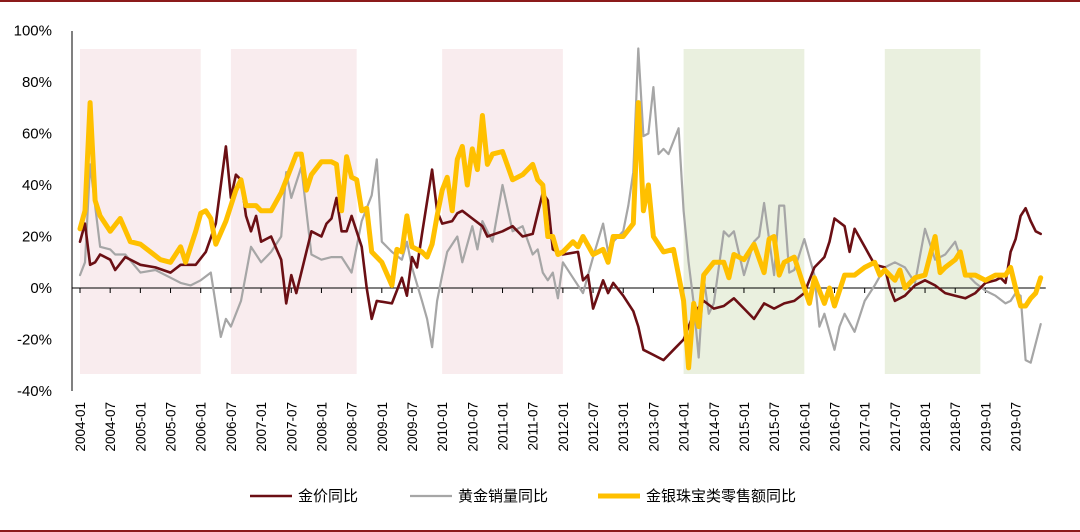 The height and width of the screenshot is (532, 1080). What do you see at coordinates (472, 427) in the screenshot?
I see `x-tick-label: 2010-07` at bounding box center [472, 427].